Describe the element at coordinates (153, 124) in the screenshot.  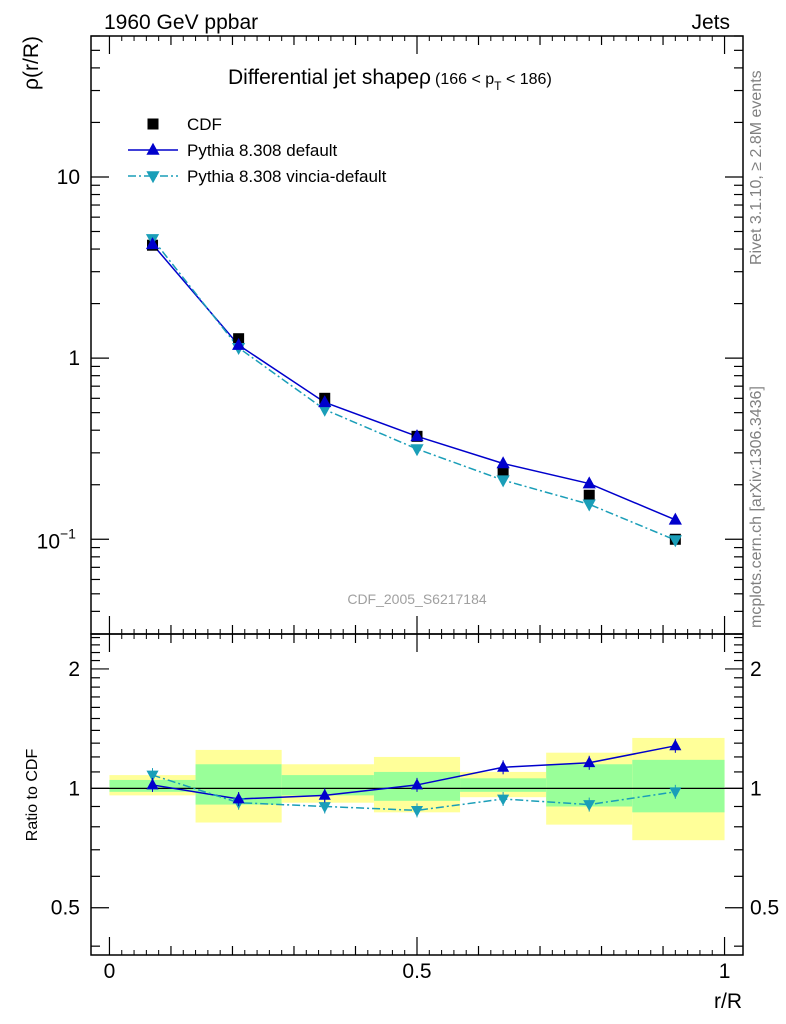
I see `legend-cdf-marker` at that location.